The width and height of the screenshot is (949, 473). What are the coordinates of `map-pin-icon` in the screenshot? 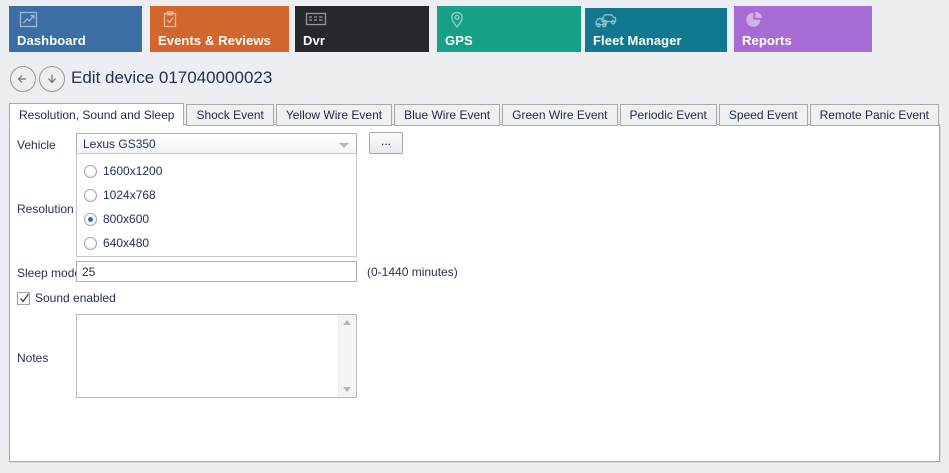 It's located at (457, 20).